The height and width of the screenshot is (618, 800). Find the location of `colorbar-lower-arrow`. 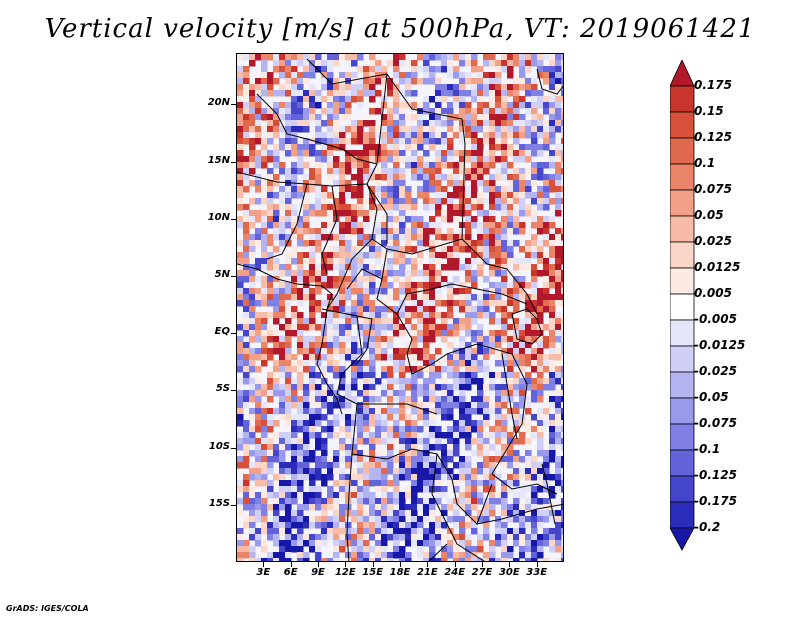

colorbar-lower-arrow is located at coordinates (682, 539).